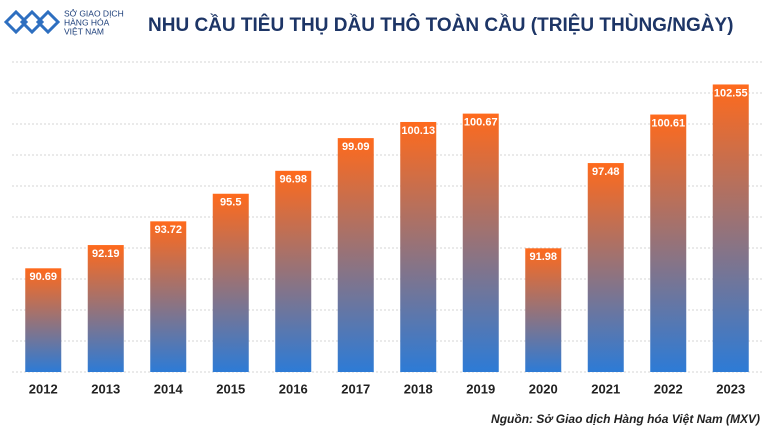 The image size is (770, 433). Describe the element at coordinates (668, 123) in the screenshot. I see `value-label: 100.61` at that location.